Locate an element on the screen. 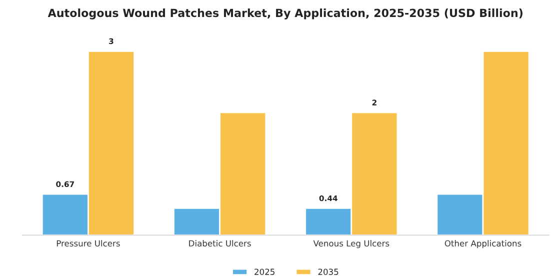 This screenshot has height=280, width=560. x-tick-label: Pressure Ulcers is located at coordinates (88, 243).